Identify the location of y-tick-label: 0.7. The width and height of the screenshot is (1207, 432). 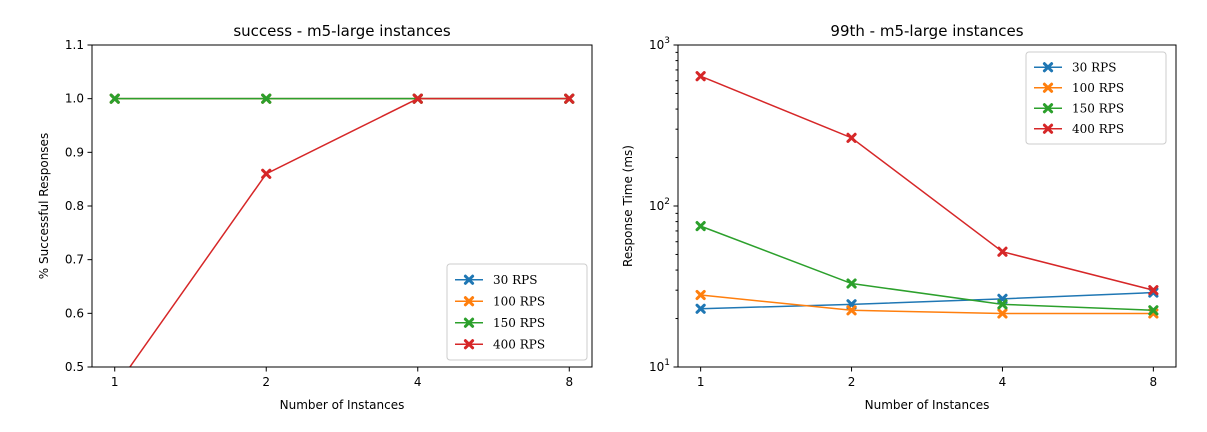
(74, 260).